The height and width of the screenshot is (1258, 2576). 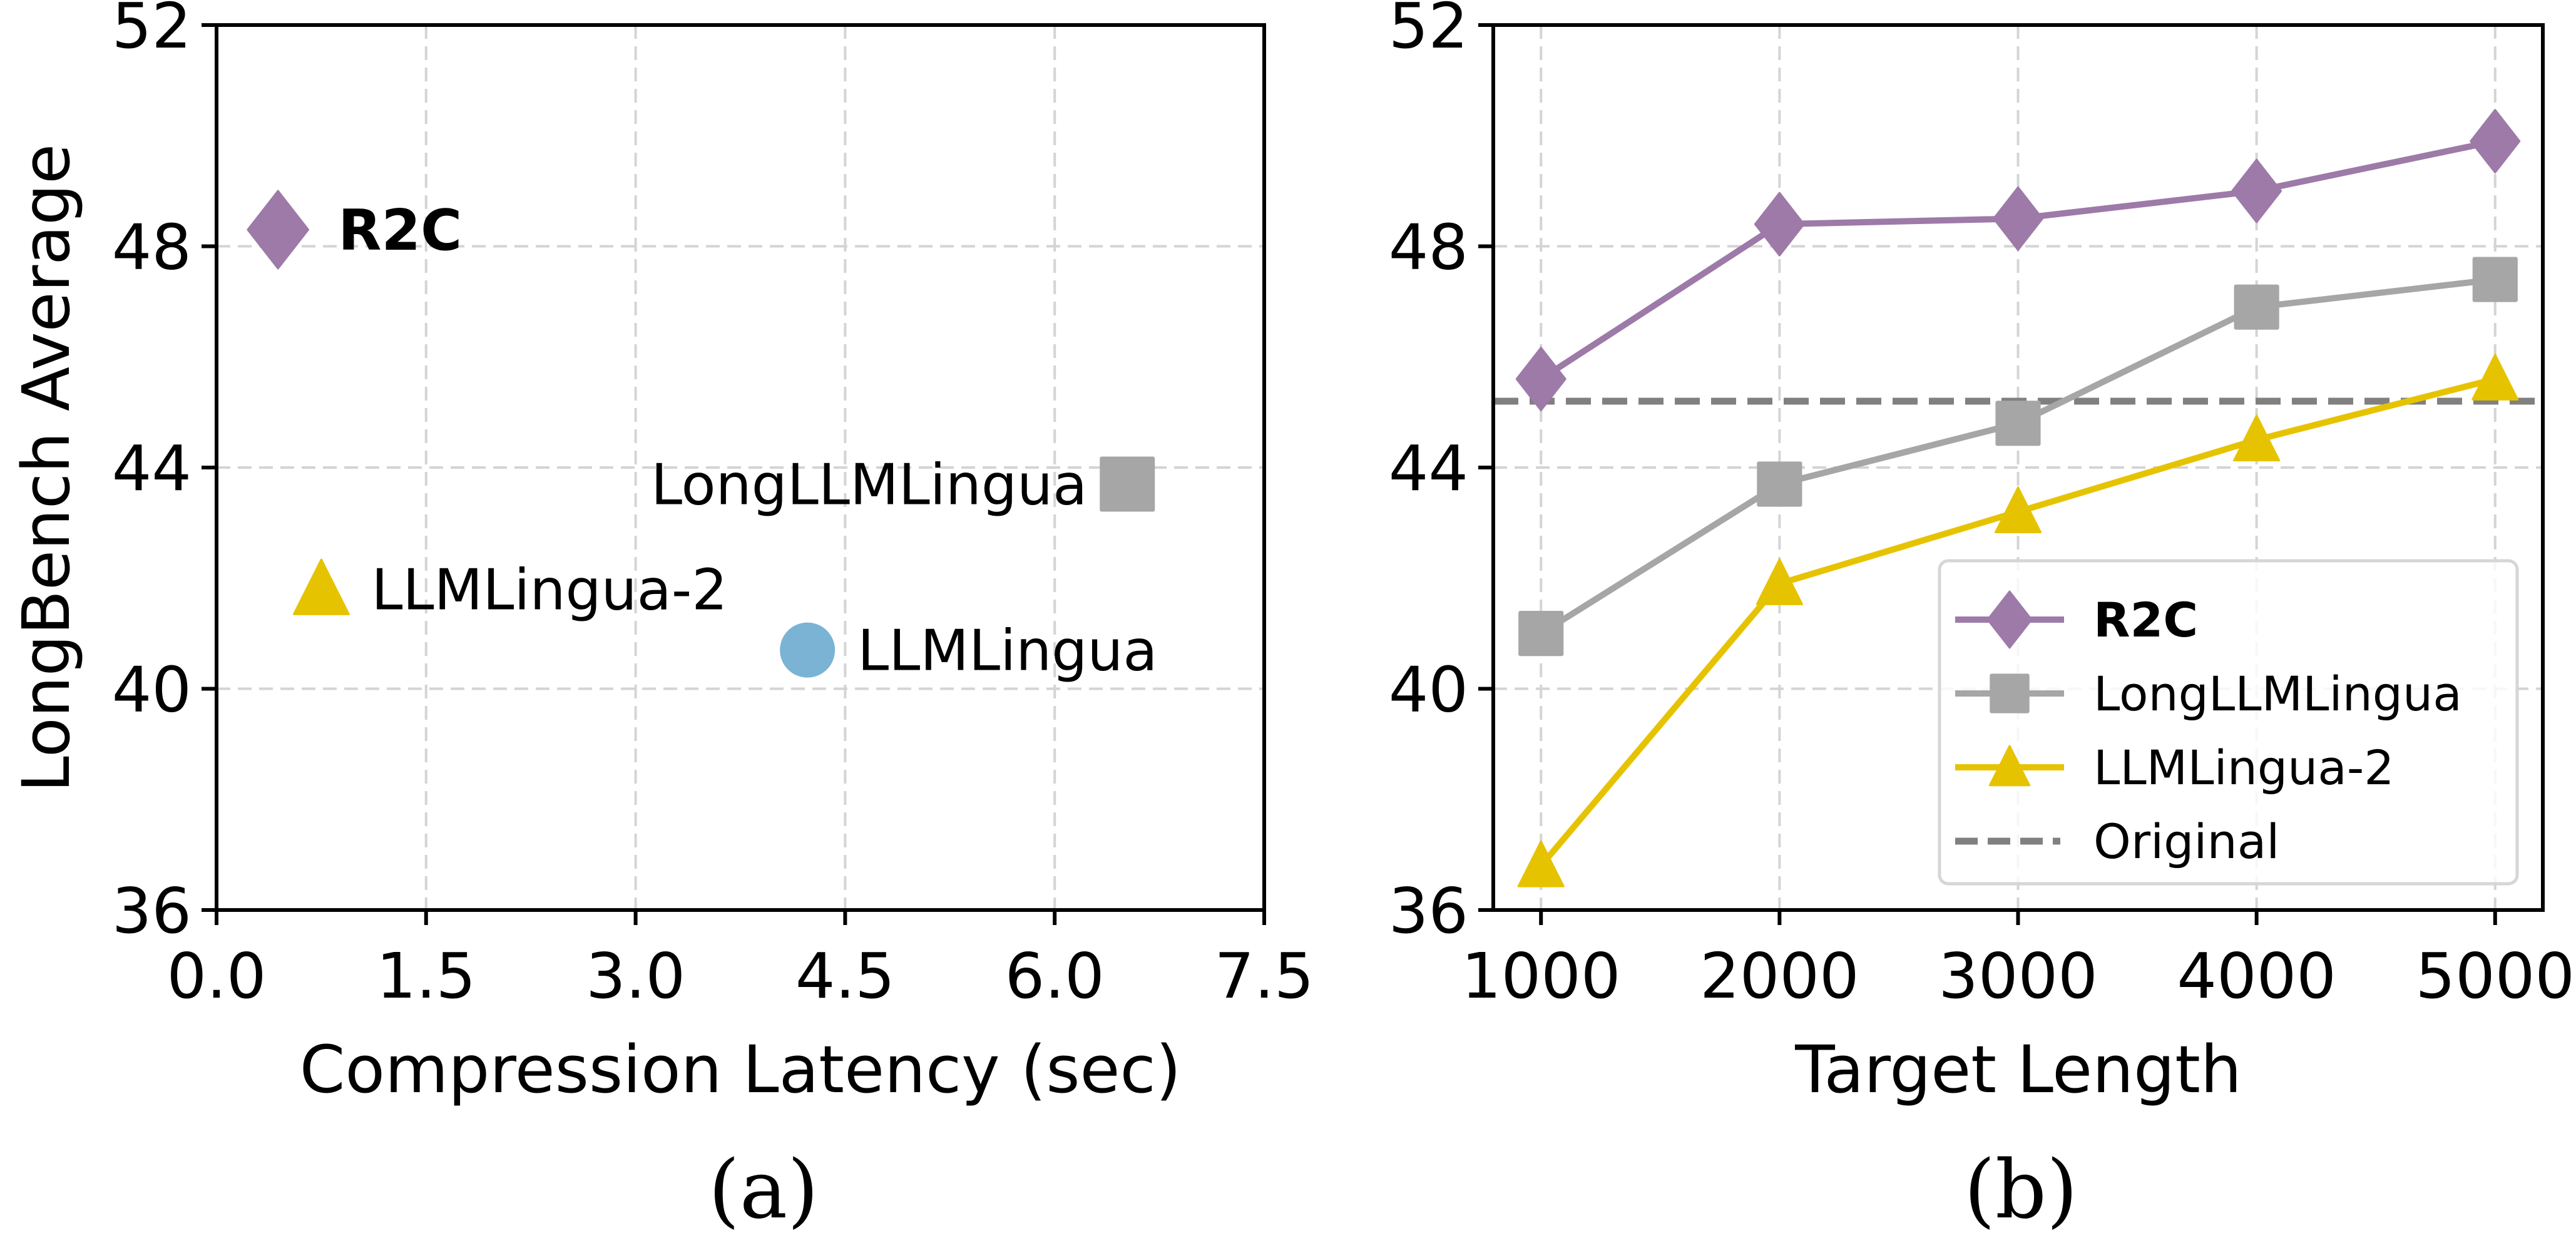 What do you see at coordinates (702, 437) in the screenshot?
I see `scatter-points: R2C LLMLingua-2 LLMLingua LongLLMLingua` at bounding box center [702, 437].